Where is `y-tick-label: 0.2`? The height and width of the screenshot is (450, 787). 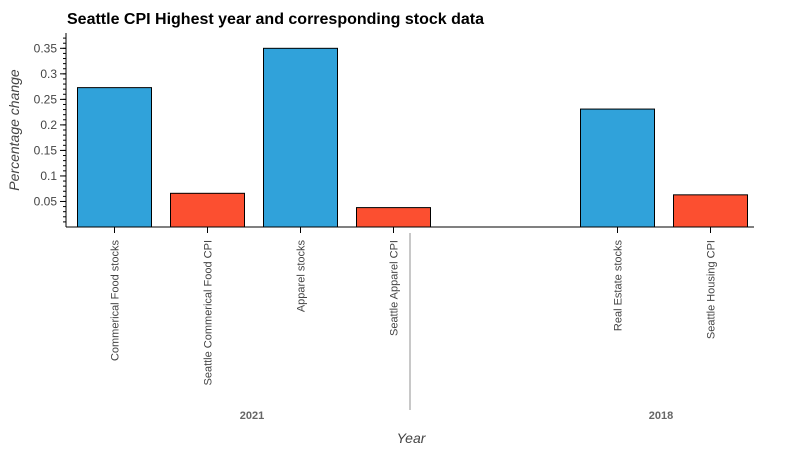 y-tick-label: 0.2 is located at coordinates (48, 125).